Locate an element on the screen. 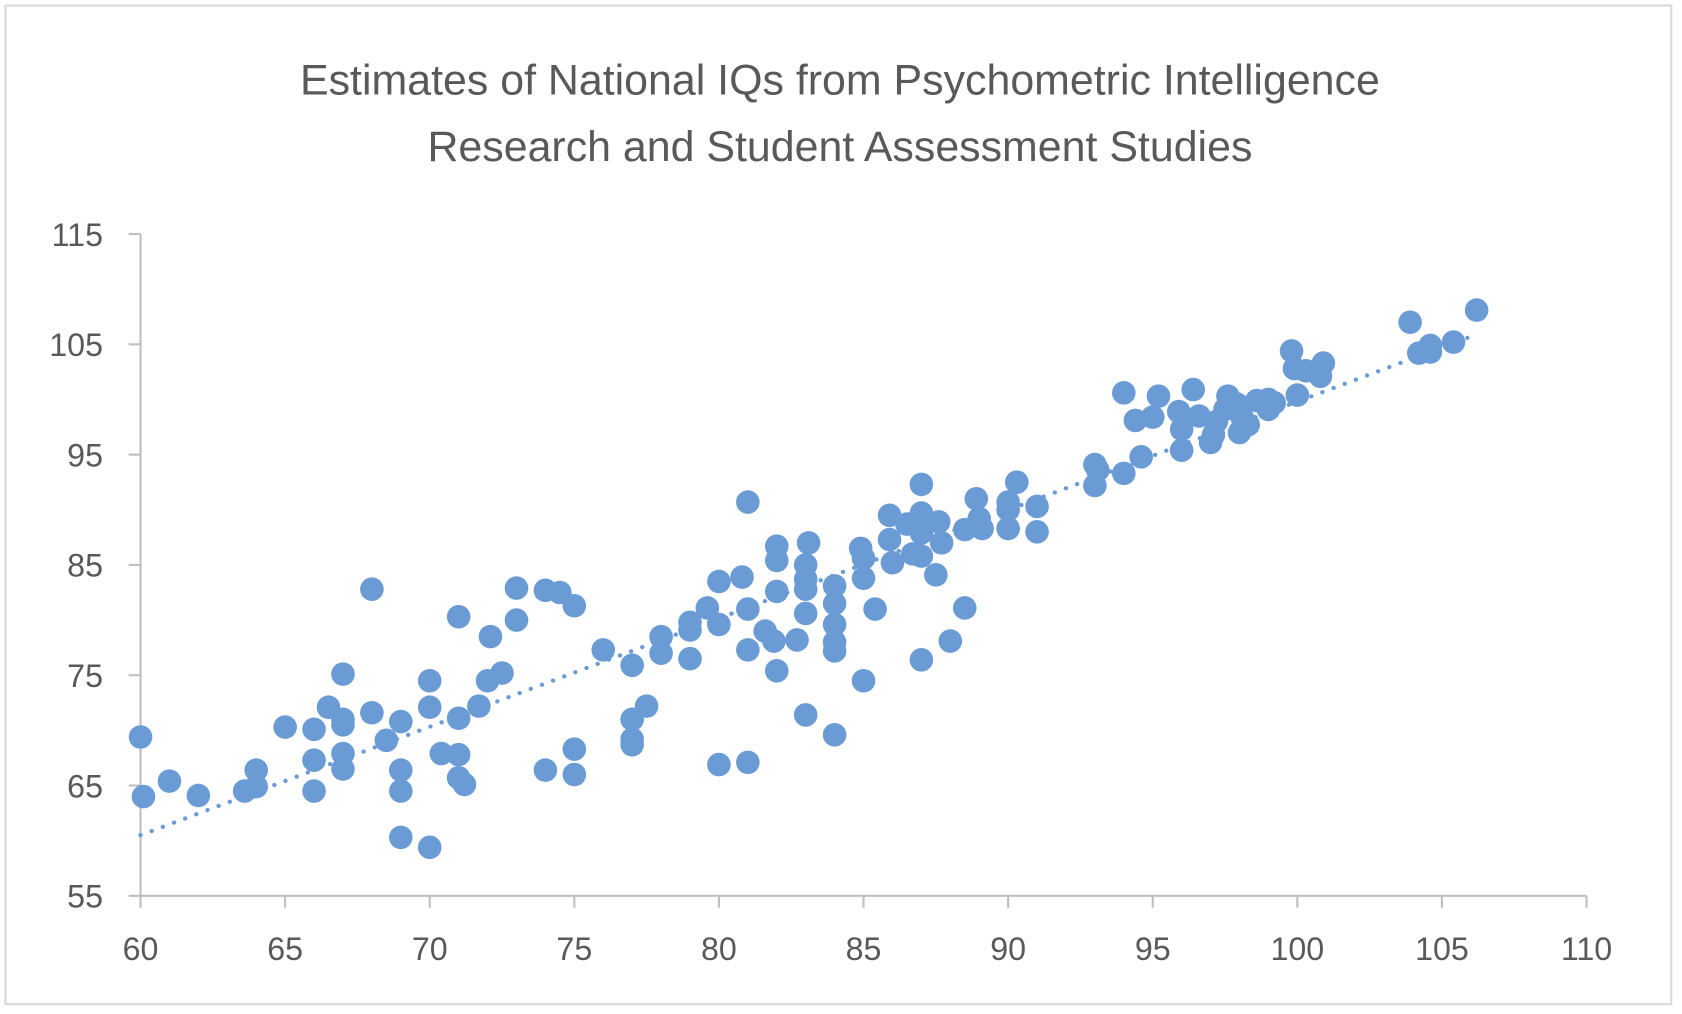 This screenshot has width=1682, height=1014. x-tick-label: 65 is located at coordinates (285, 949).